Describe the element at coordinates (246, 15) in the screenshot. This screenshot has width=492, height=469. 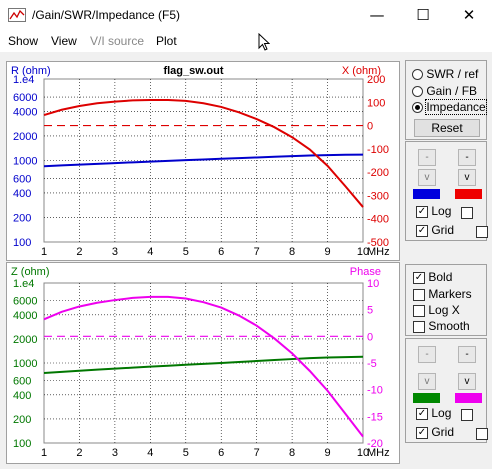
I see `title-bar: /Gain/SWR/Impedance (F5) — ☐ ✕` at that location.